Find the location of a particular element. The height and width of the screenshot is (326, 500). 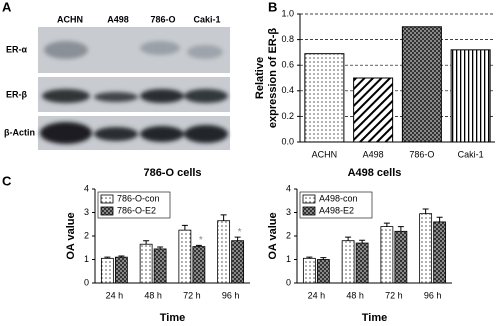

chart-title: A498 cells is located at coordinates (375, 173).